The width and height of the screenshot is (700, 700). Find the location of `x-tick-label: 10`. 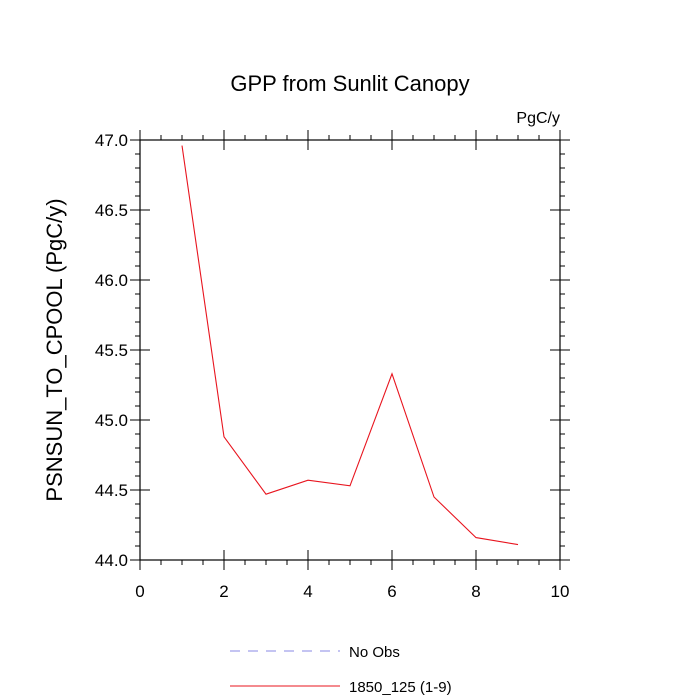

x-tick-label: 10 is located at coordinates (560, 591).